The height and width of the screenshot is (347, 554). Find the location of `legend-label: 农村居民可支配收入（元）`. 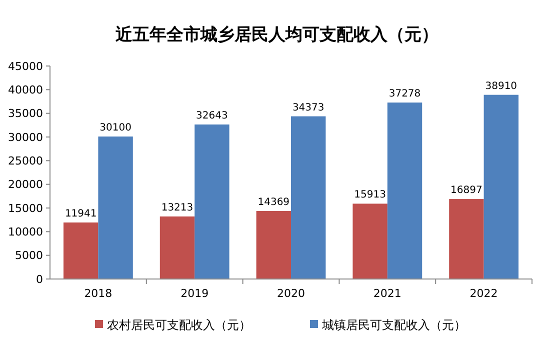

legend-label: 农村居民可支配收入（元） is located at coordinates (179, 325).